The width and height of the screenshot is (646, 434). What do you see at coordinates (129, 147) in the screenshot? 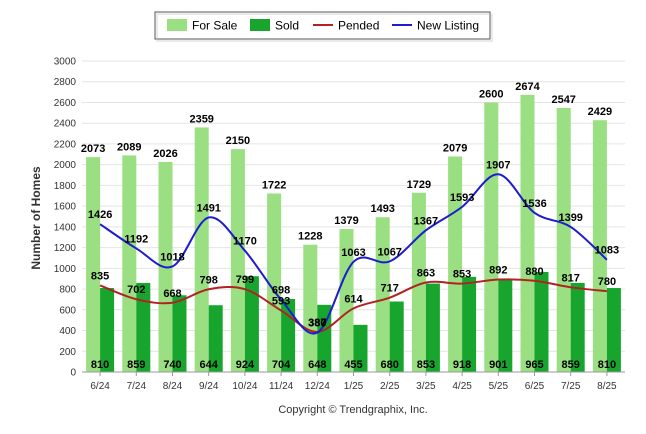
I see `label-for-sale: 2089` at bounding box center [129, 147].